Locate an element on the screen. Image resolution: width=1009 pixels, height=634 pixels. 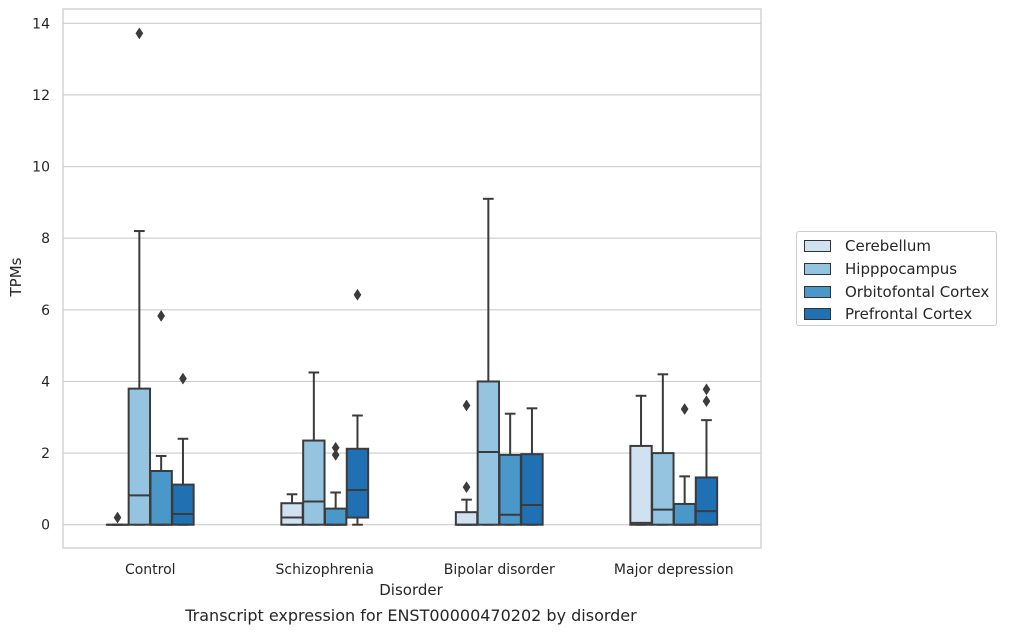
x-axis-label: Disorder is located at coordinates (411, 590).